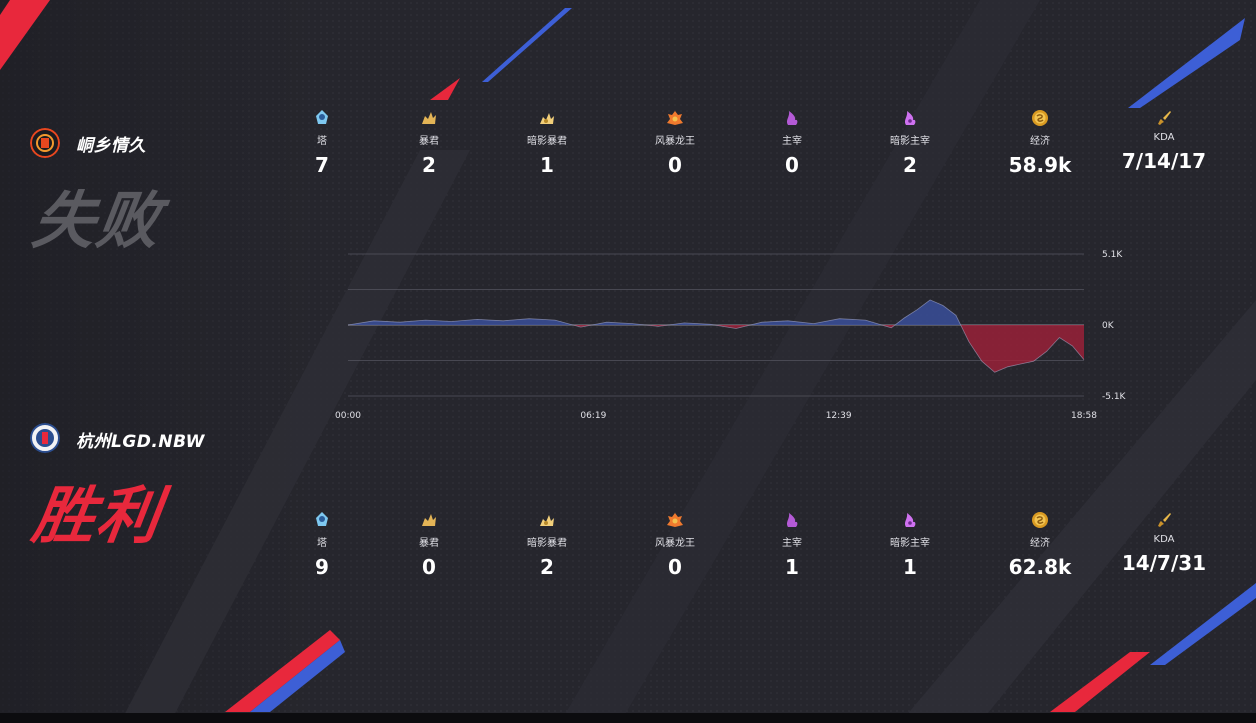 The width and height of the screenshot is (1256, 723). I want to click on x-tick-label: 06:19, so click(593, 416).